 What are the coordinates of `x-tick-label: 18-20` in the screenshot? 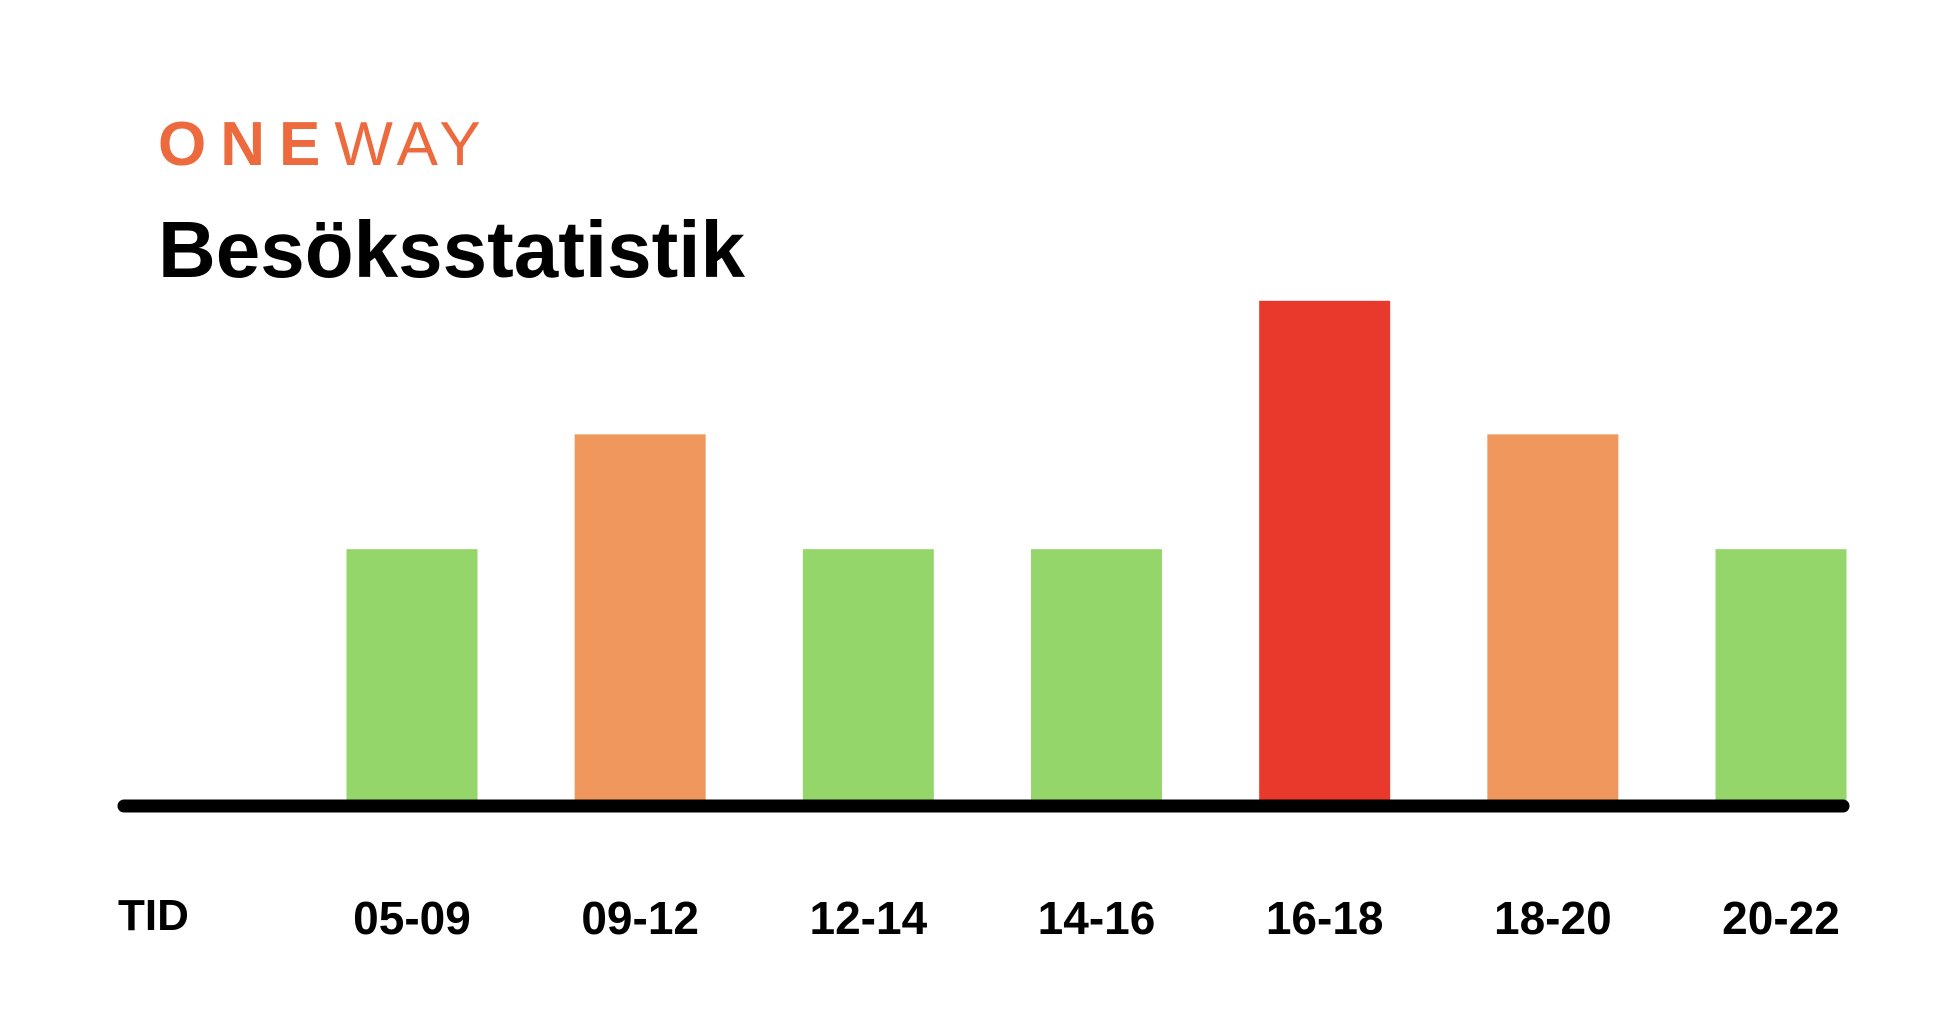 It's located at (1553, 918).